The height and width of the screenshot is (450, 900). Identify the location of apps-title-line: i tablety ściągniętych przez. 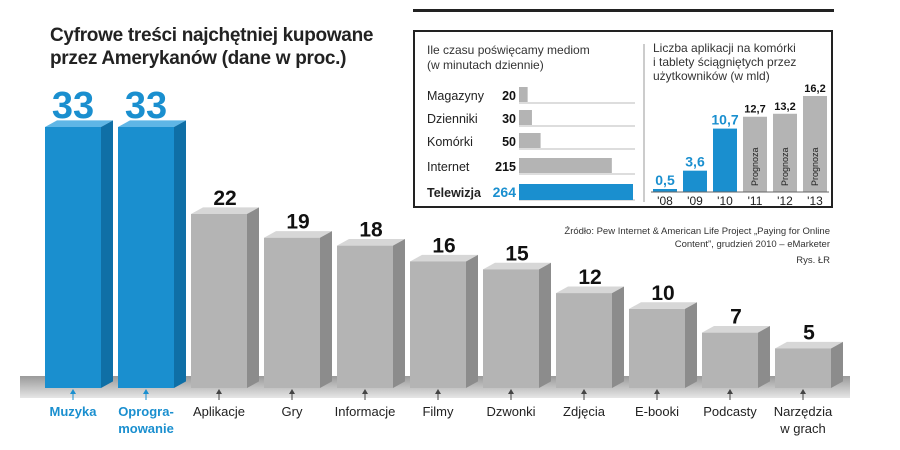
(724, 62).